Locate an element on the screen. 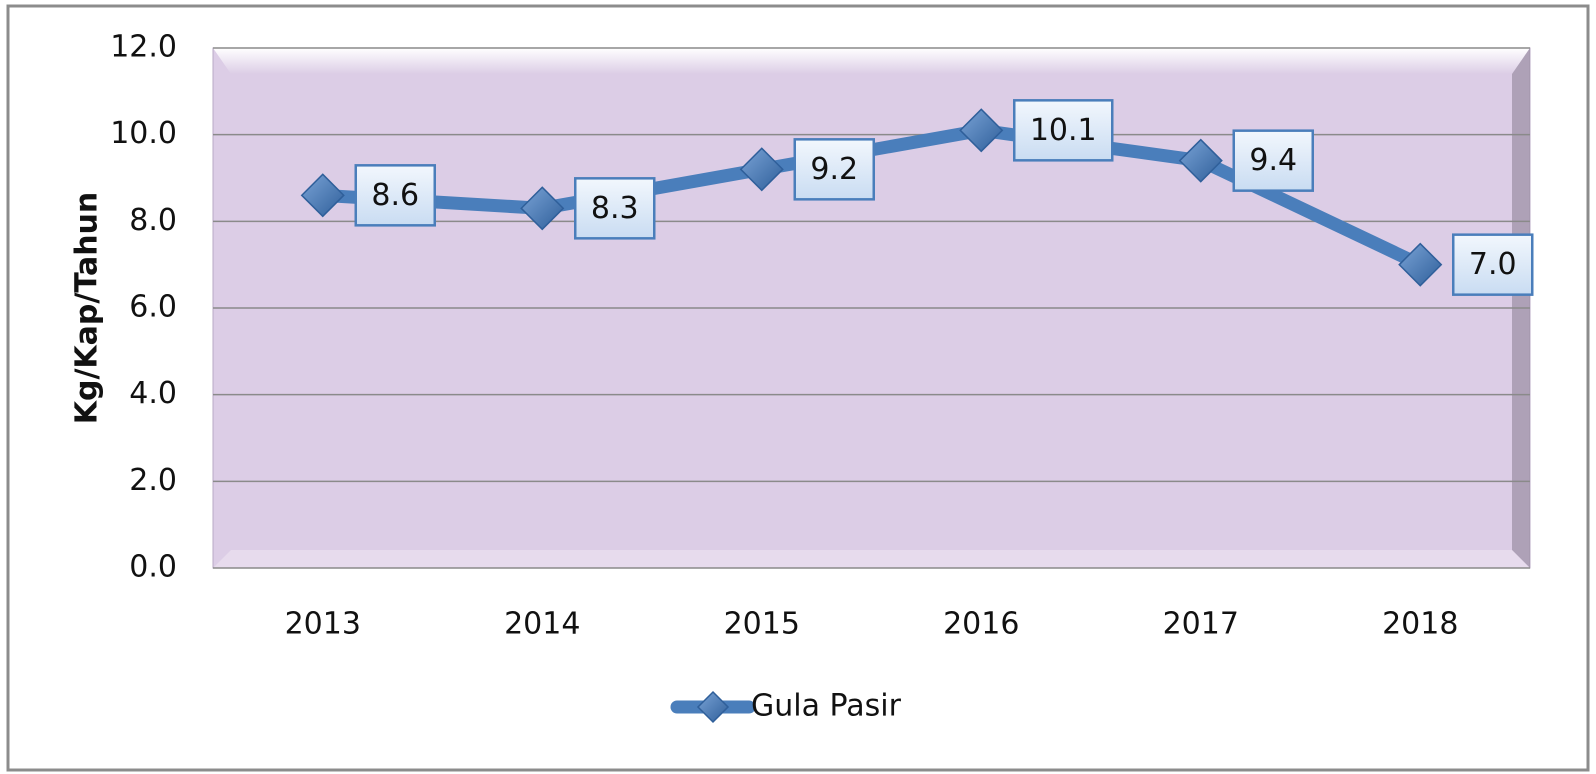 The image size is (1596, 774). data-label: 10.1 is located at coordinates (1063, 130).